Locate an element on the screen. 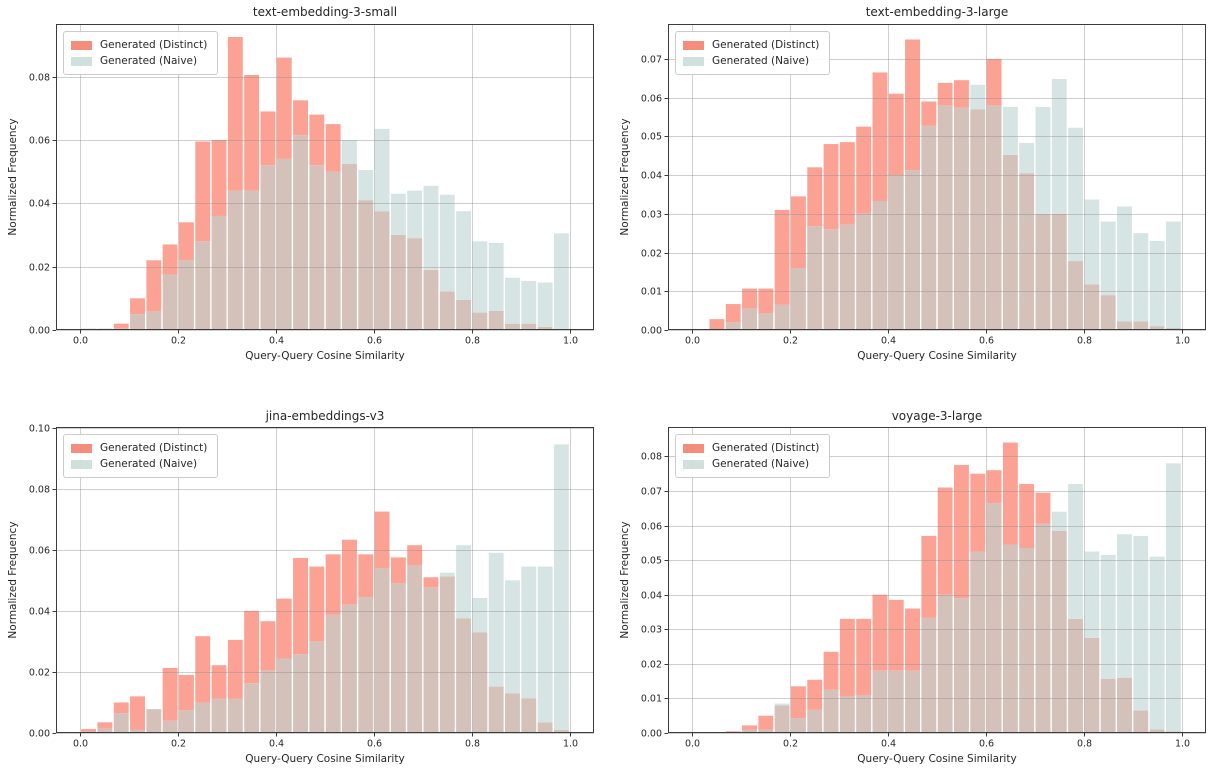 The width and height of the screenshot is (1224, 774). x-tick-label: 1.0 is located at coordinates (1182, 744).